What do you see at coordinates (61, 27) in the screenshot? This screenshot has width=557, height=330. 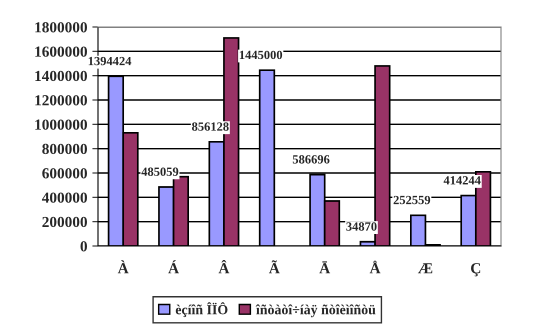 I see `y-tick-label: 1800000` at bounding box center [61, 27].